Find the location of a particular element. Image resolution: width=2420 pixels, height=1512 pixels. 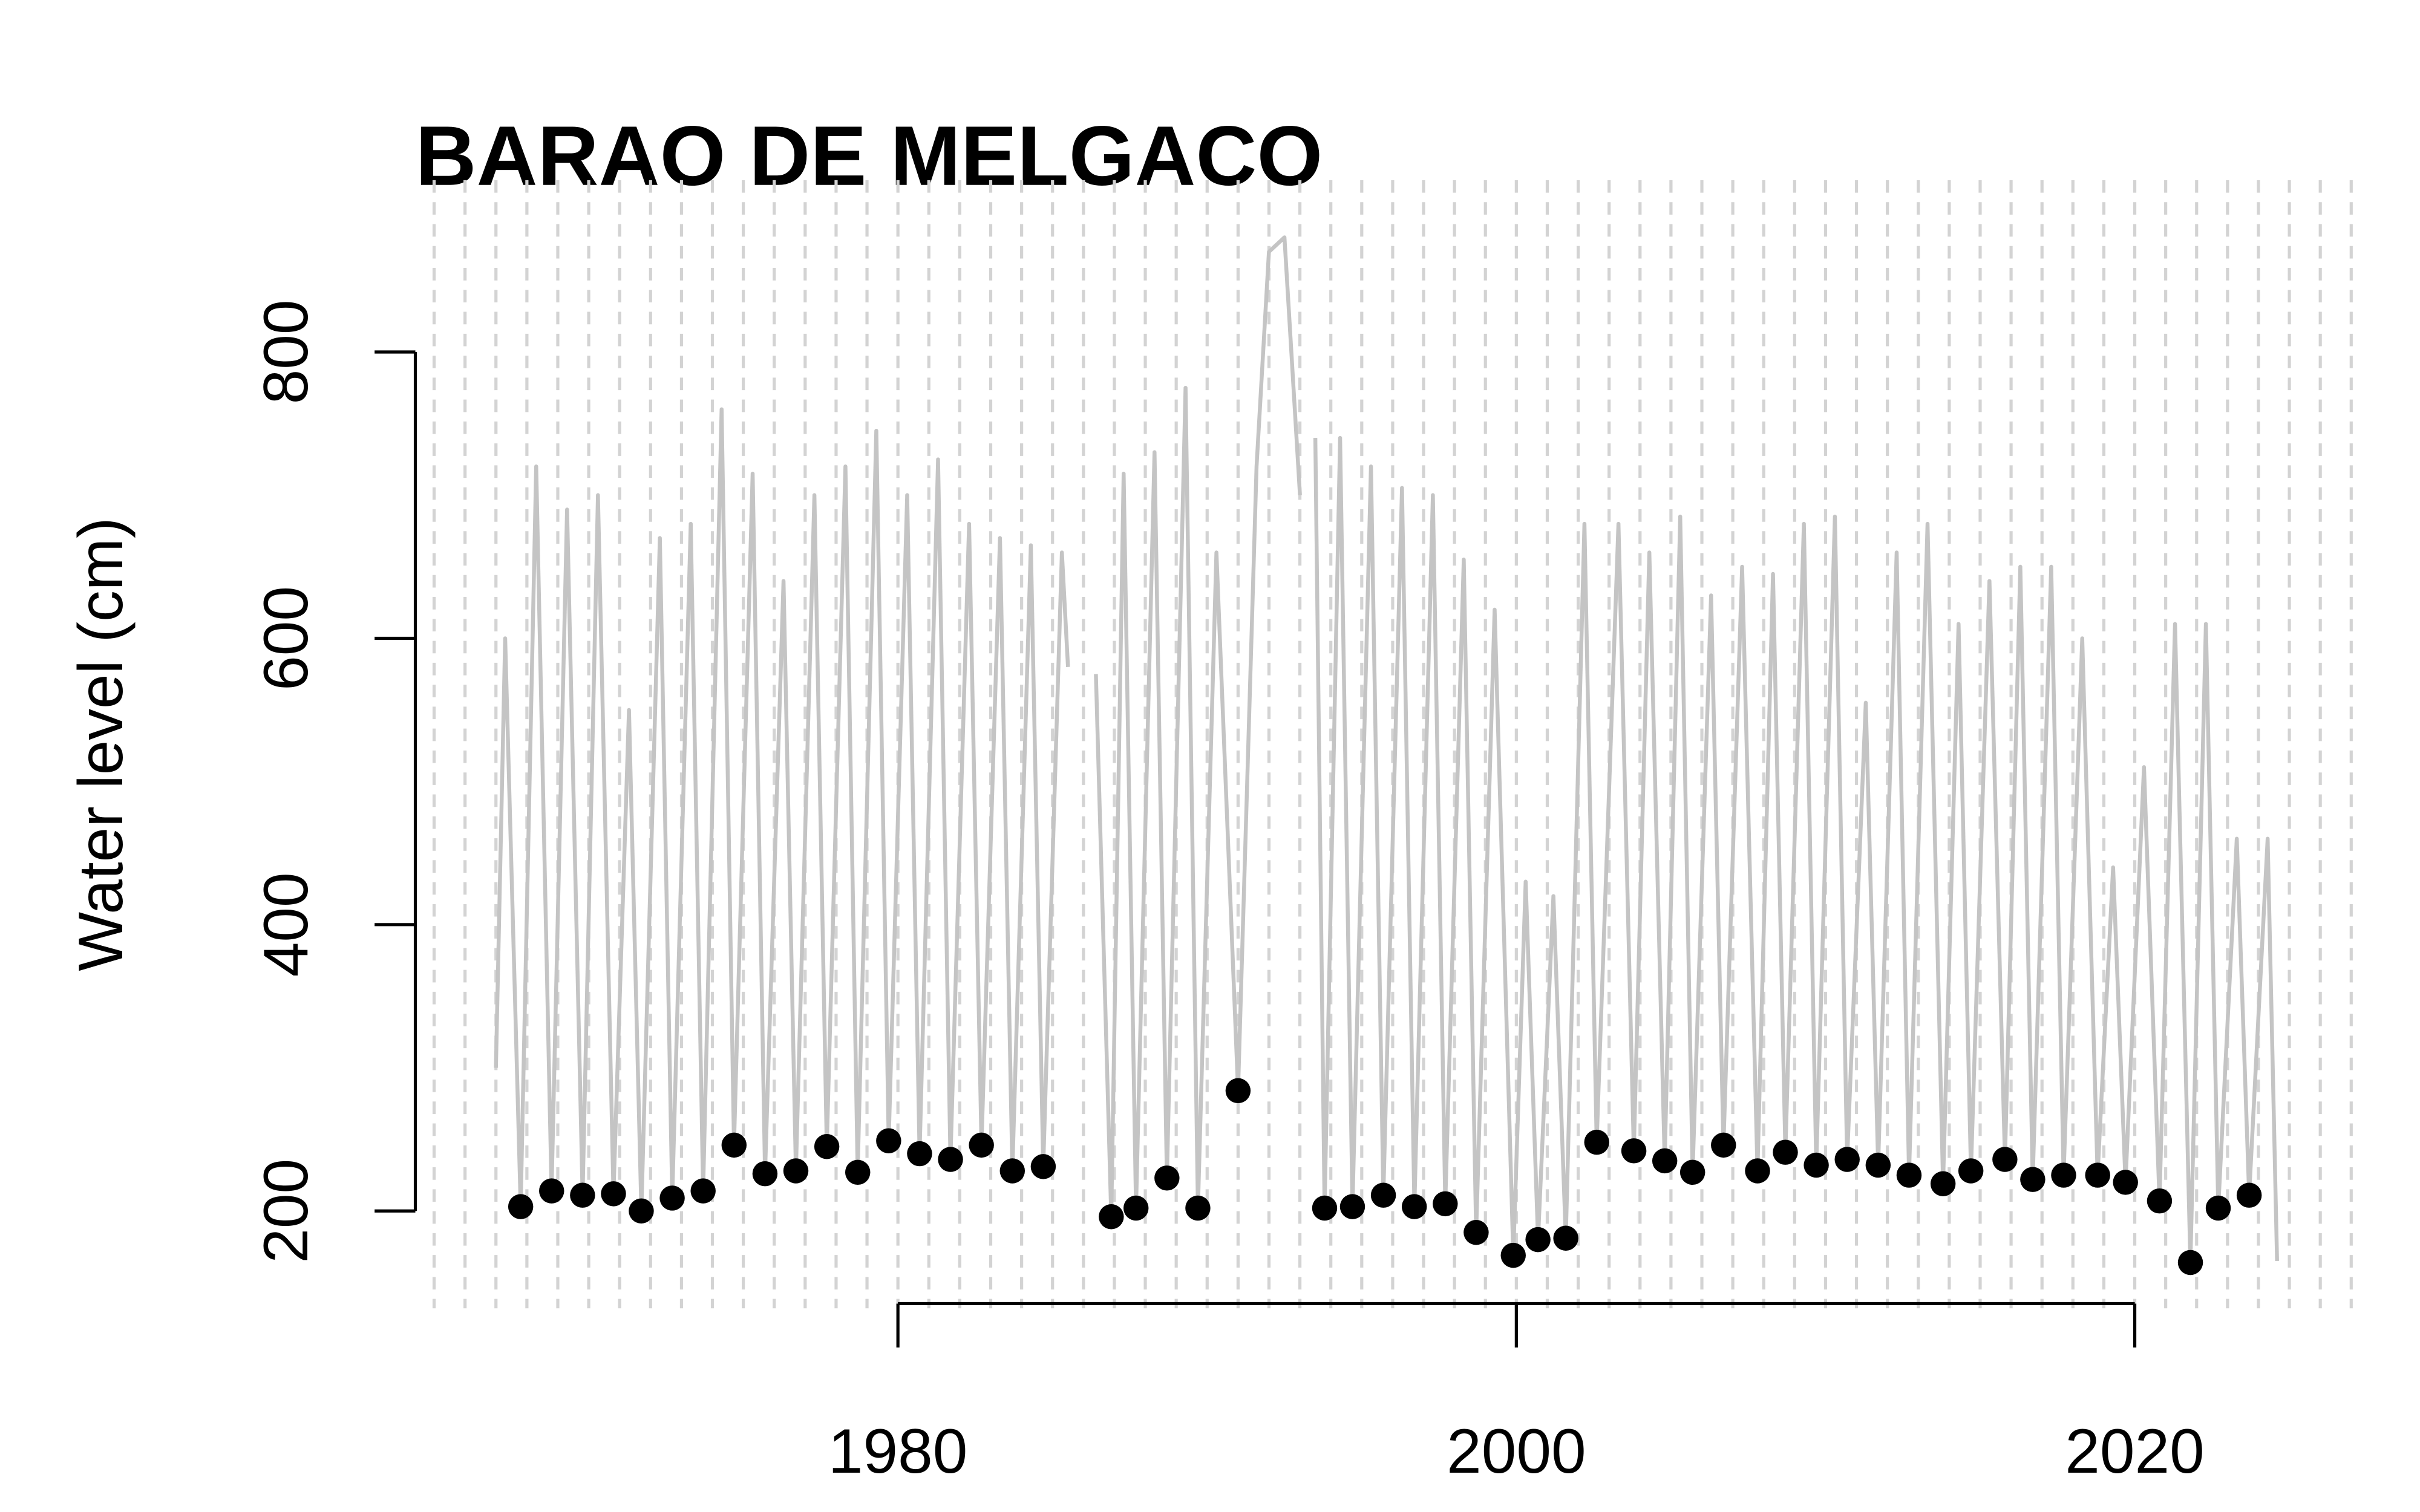

chart-title: BARAO DE MELGACO is located at coordinates (869, 155).